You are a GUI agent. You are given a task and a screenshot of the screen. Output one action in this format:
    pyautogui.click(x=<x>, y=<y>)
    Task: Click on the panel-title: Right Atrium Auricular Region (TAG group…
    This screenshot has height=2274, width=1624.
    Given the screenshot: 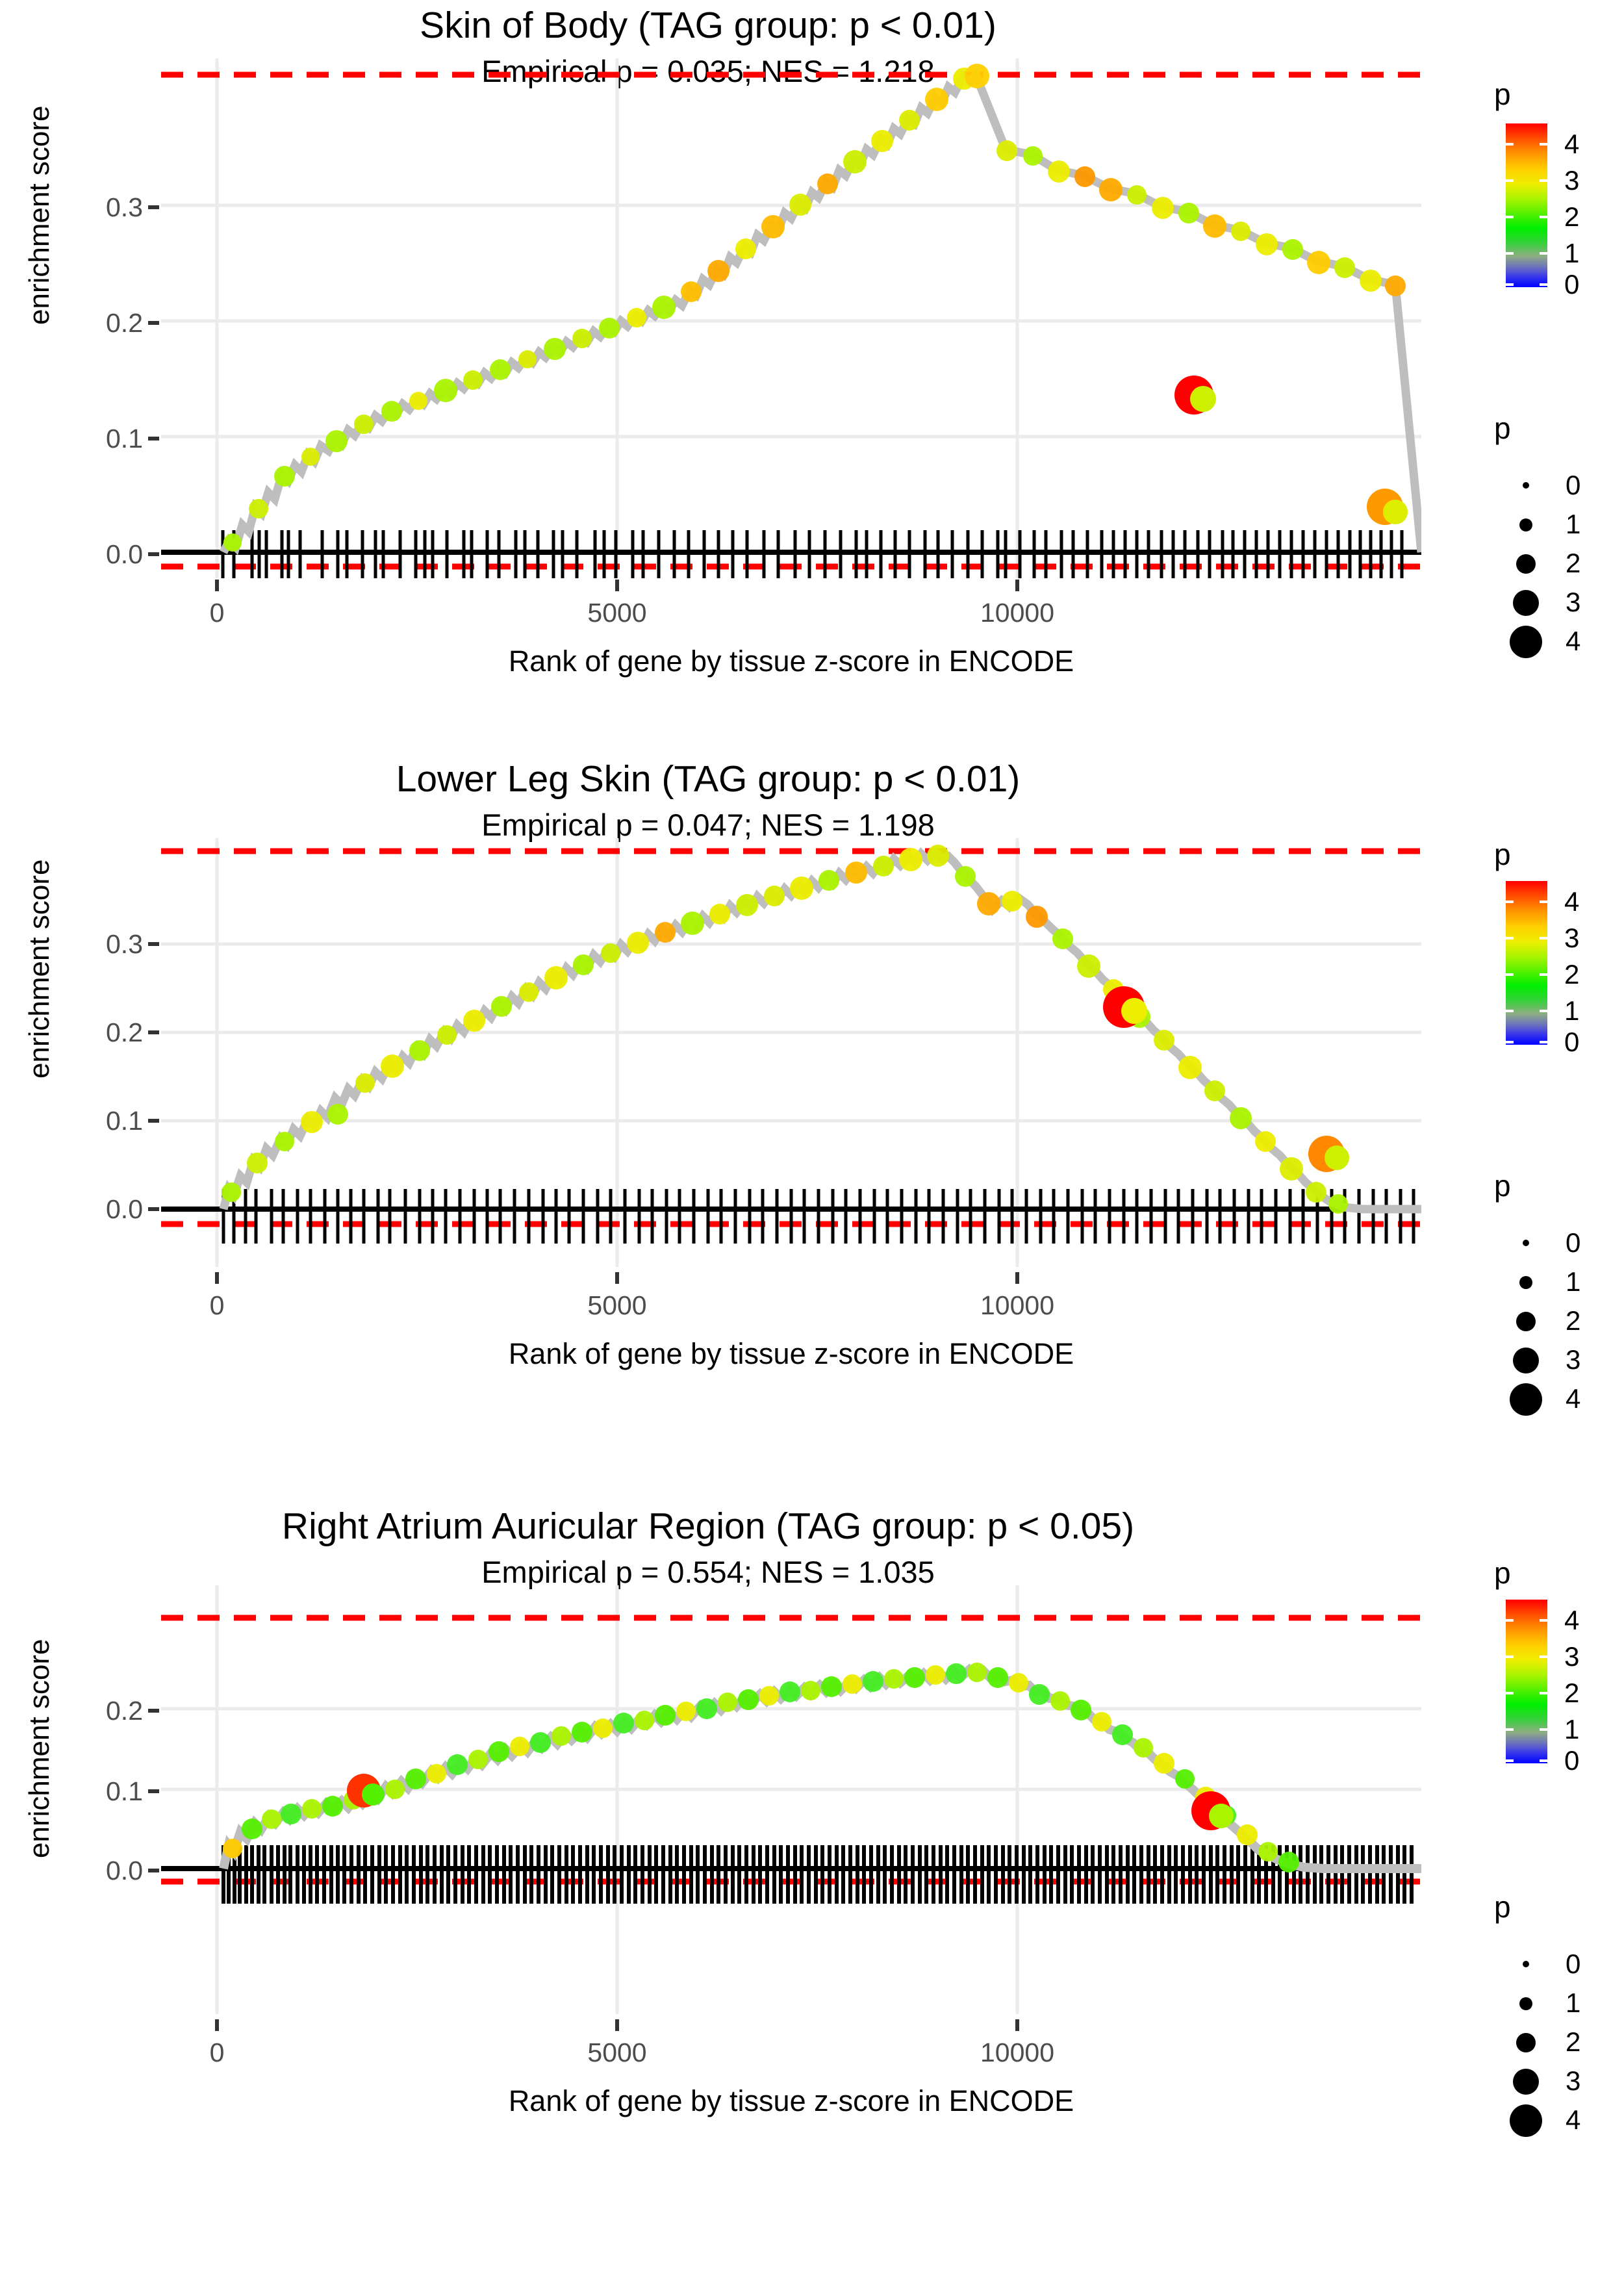 What is the action you would take?
    pyautogui.click(x=708, y=1526)
    